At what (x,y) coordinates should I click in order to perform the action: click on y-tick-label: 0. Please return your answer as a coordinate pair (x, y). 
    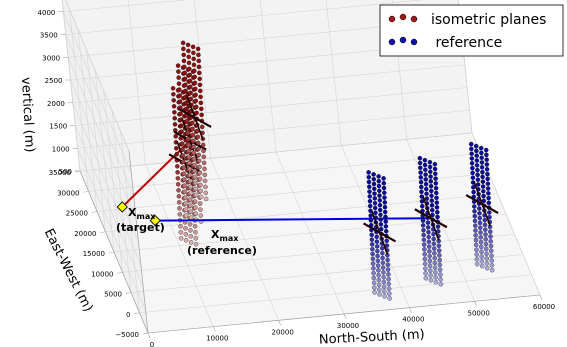
    Looking at the image, I should click on (128, 315).